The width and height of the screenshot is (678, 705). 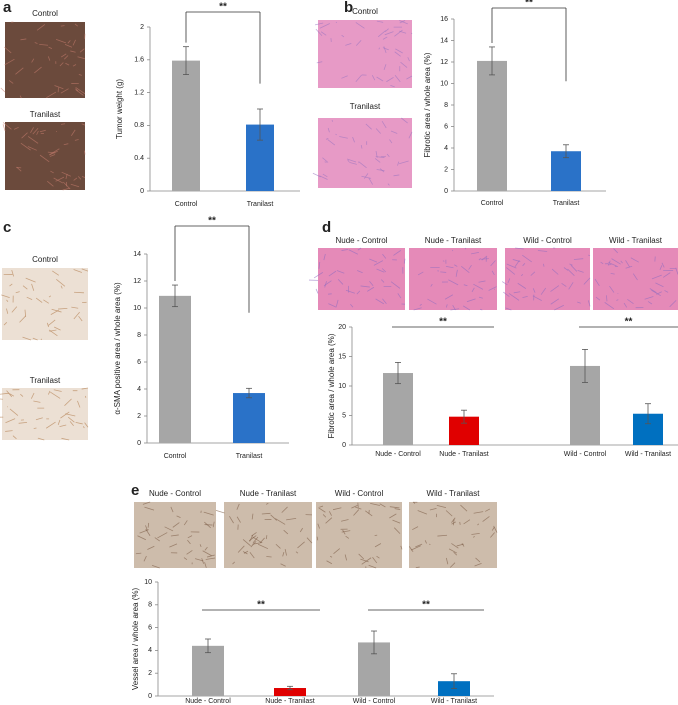 What do you see at coordinates (547, 240) in the screenshot?
I see `image-label: Wild - Control` at bounding box center [547, 240].